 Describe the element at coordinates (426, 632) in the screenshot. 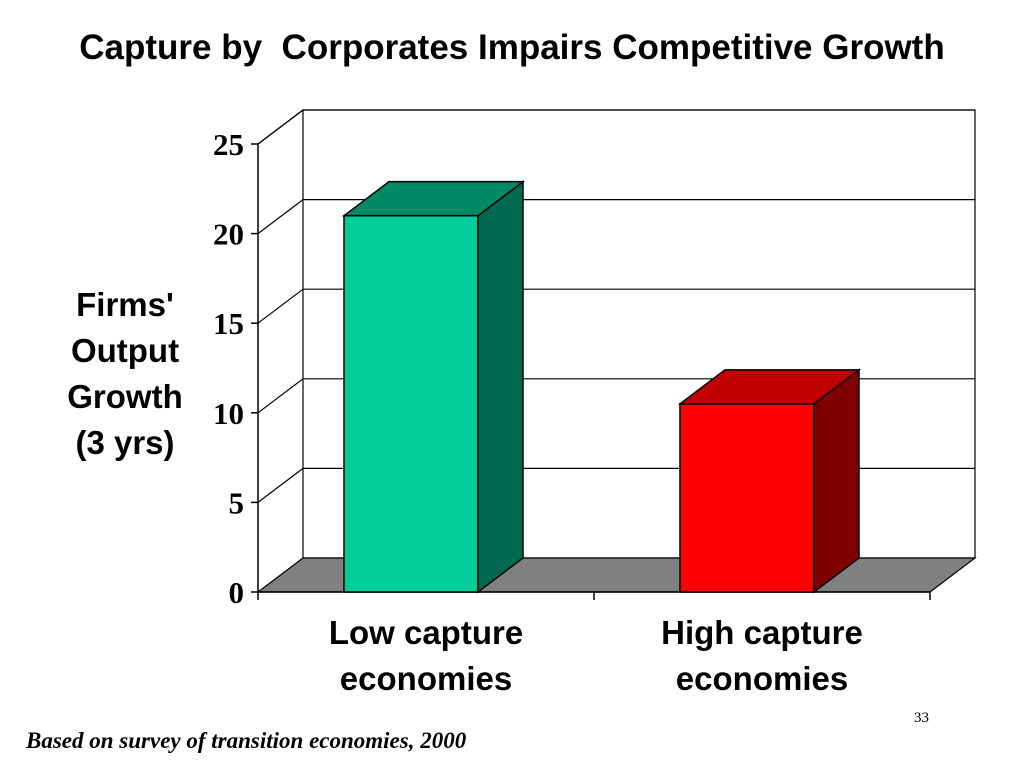

I see `x-category-label: Low capture` at that location.